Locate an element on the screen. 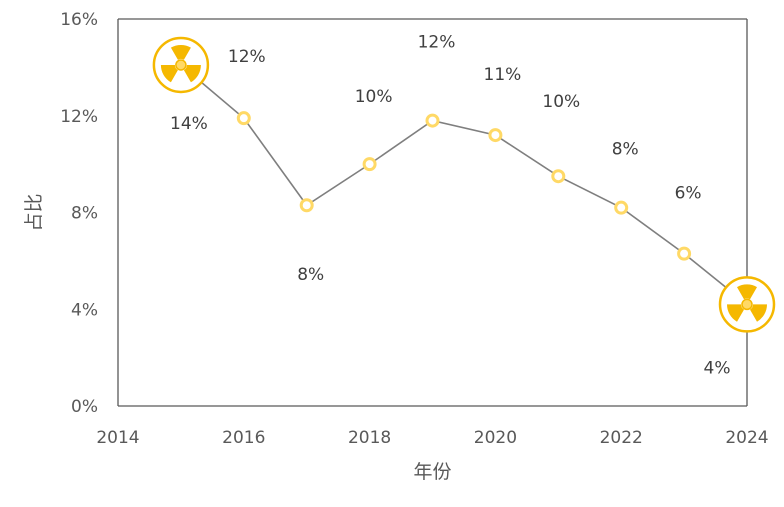  x-tick-labels: 2014 2016 2018 2020 2022 2024 is located at coordinates (432, 438).